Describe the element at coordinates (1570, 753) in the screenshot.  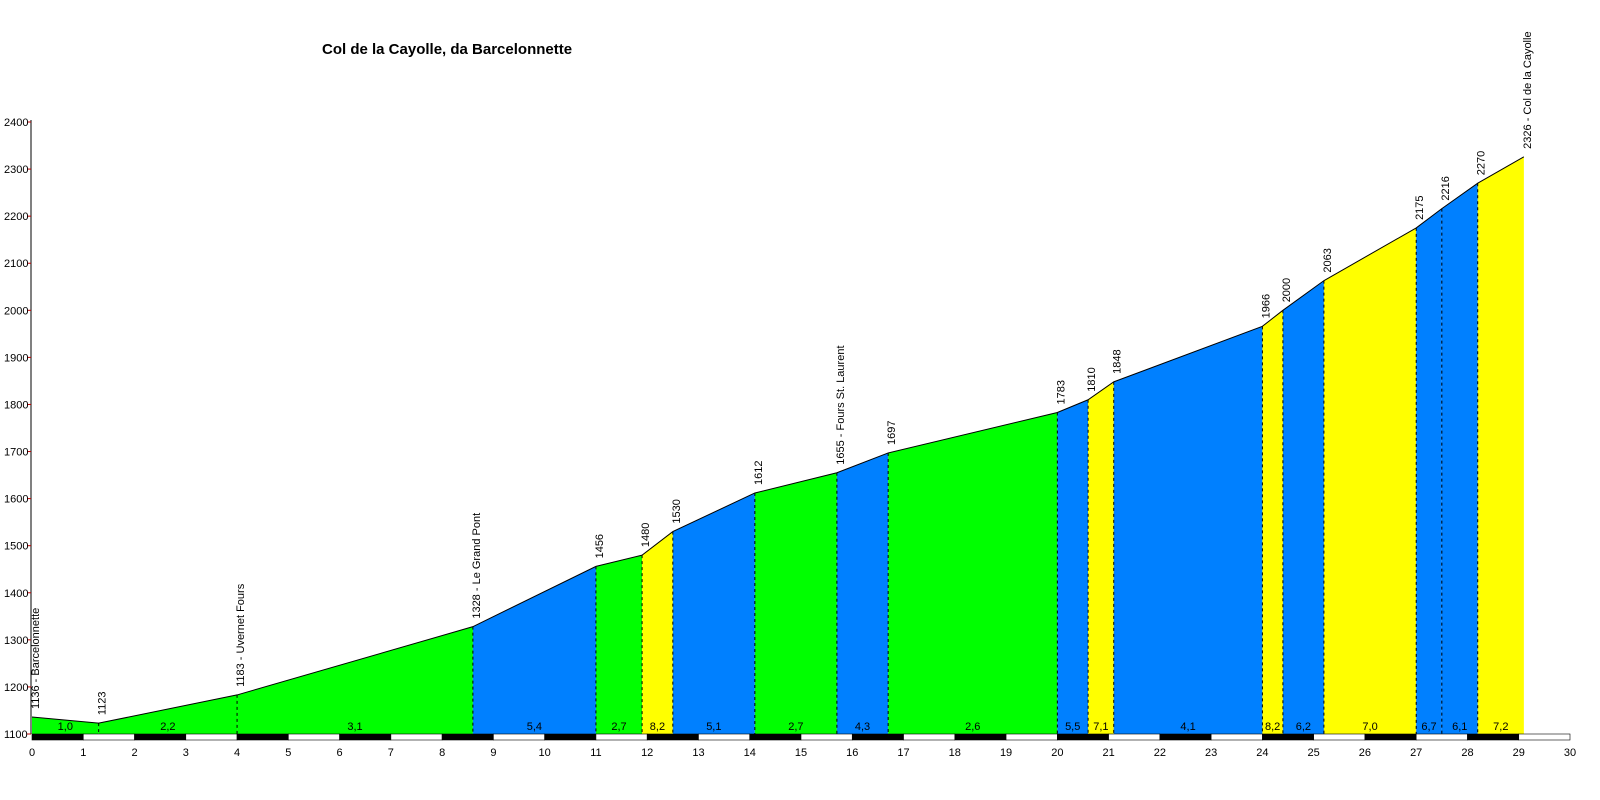
I see `x-tick-label: 30` at that location.